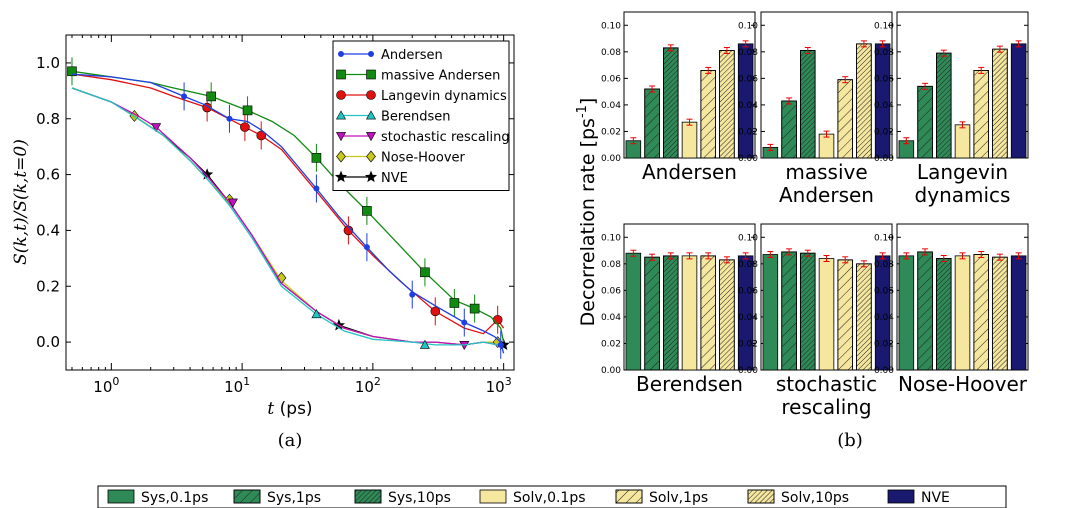  I want to click on chart-a-x-axis-label: t (ps), so click(289, 409).